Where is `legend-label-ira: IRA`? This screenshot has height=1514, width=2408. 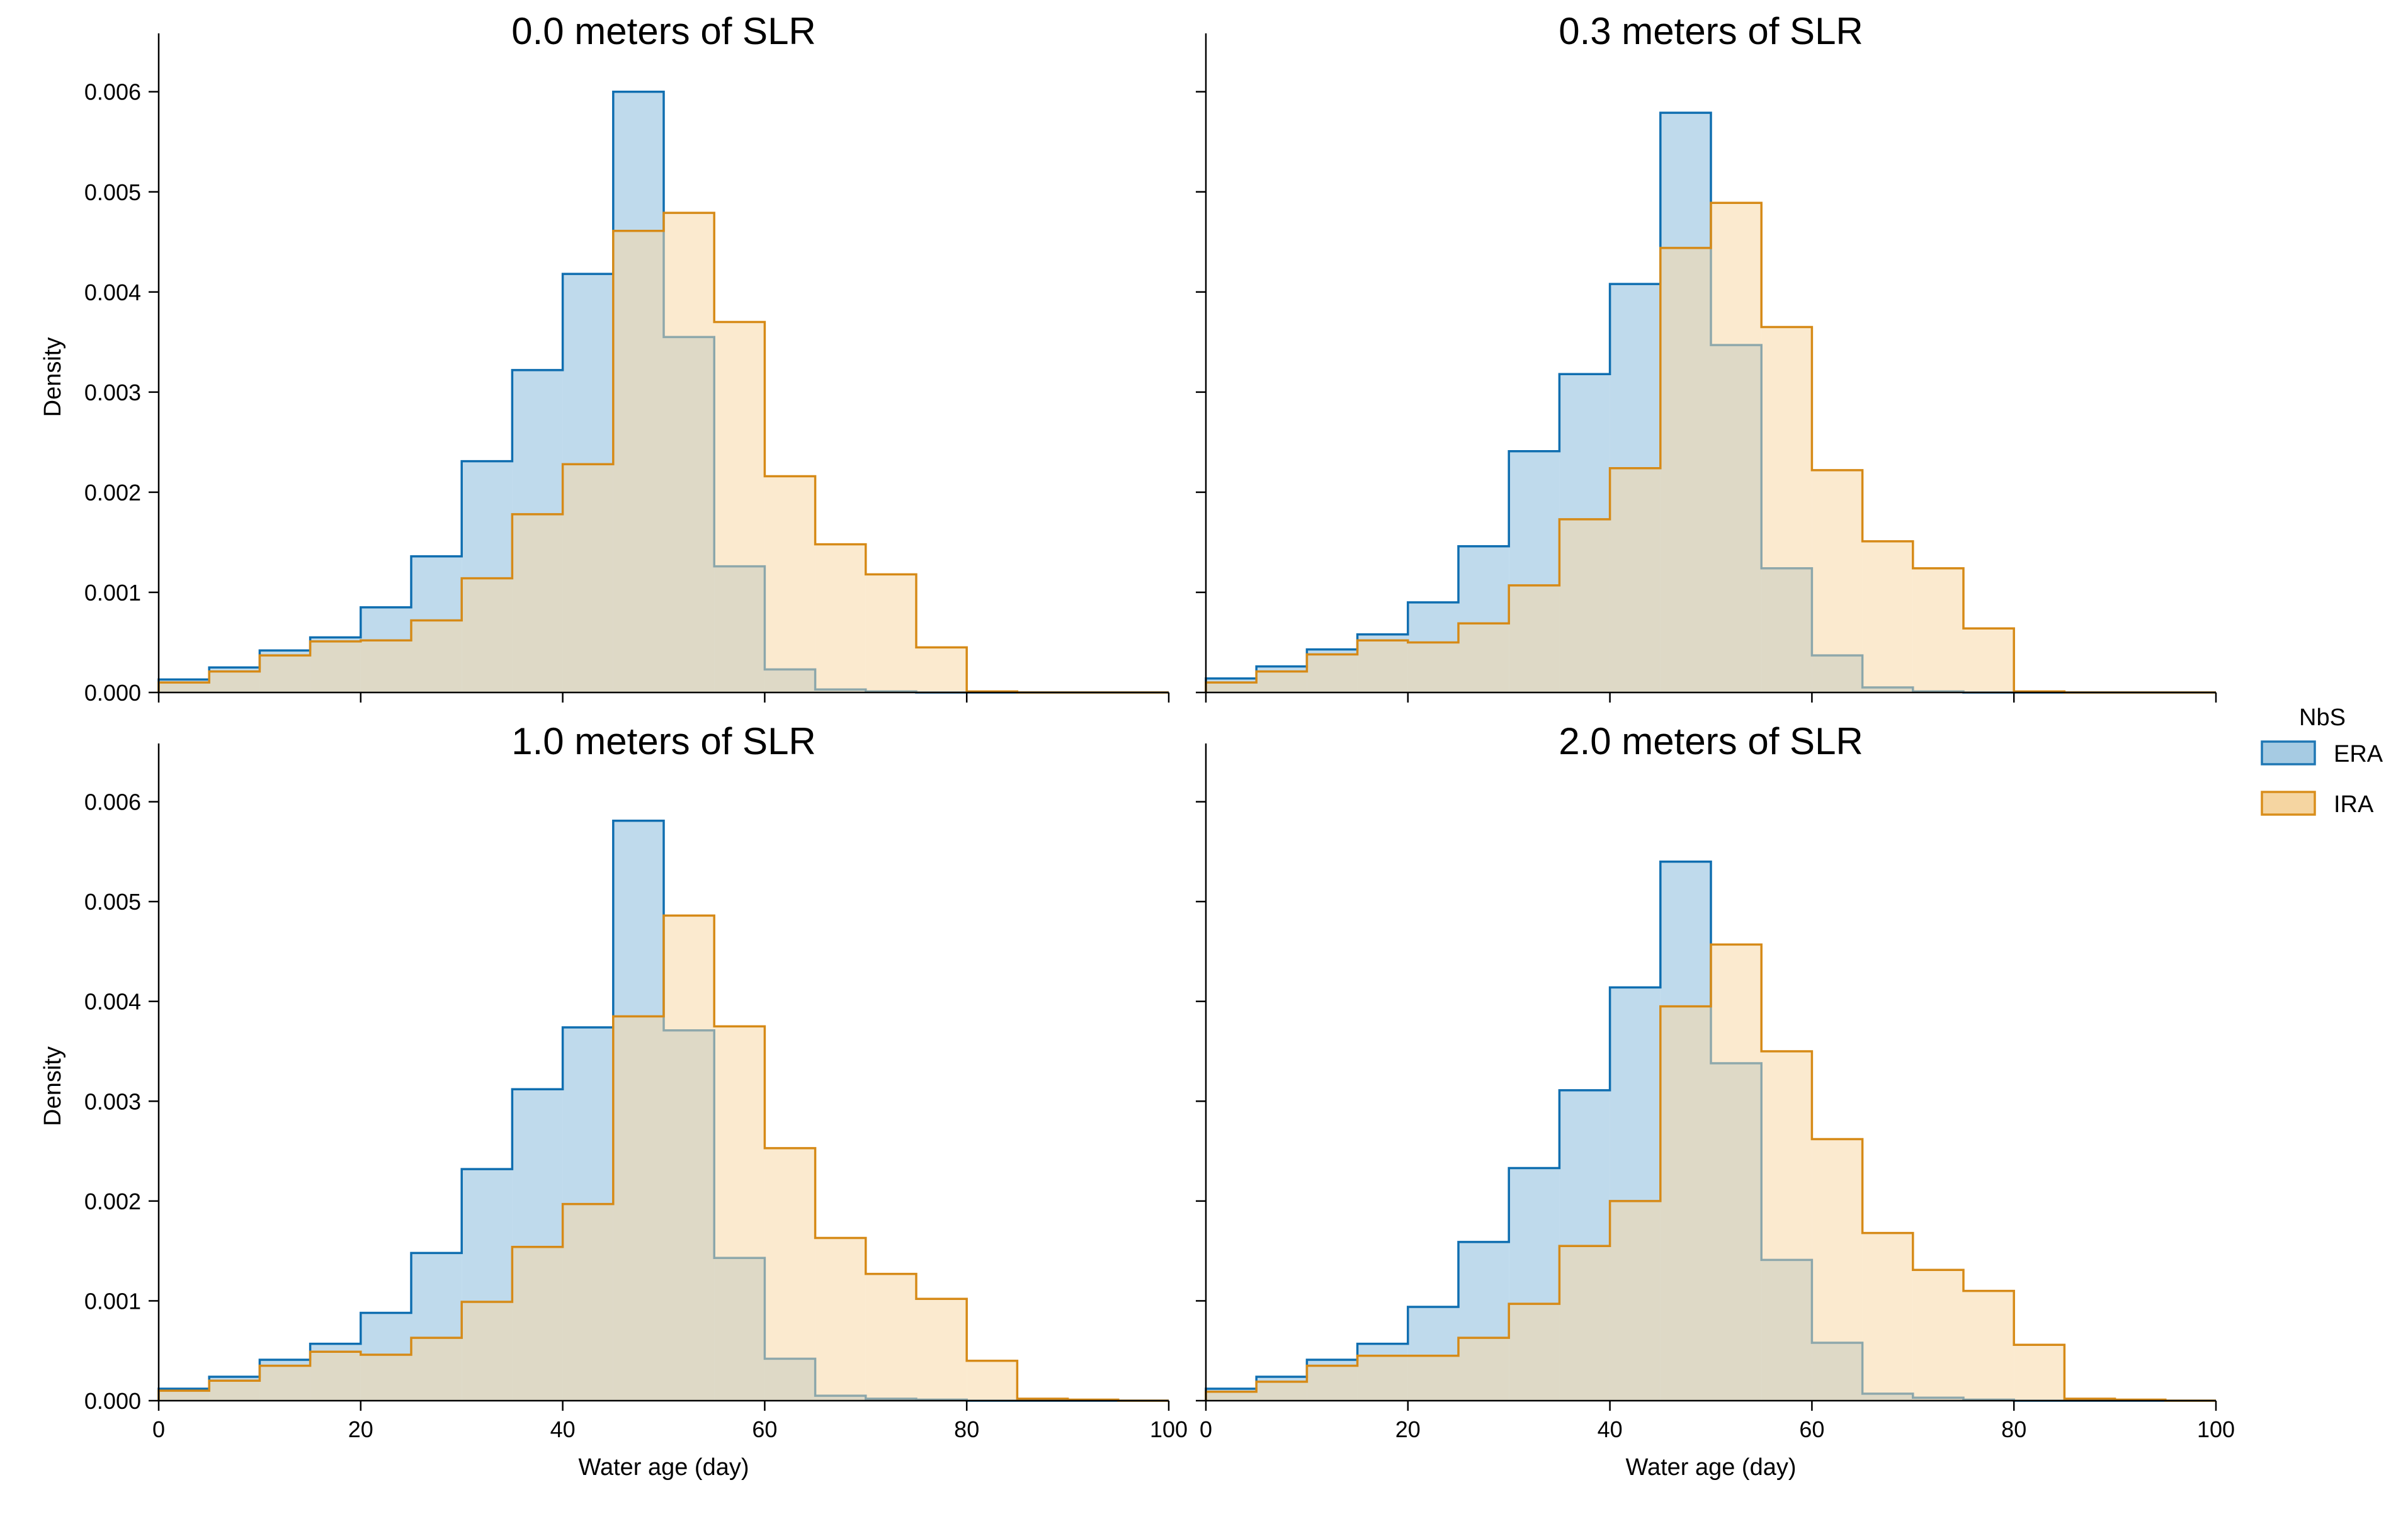 legend-label-ira: IRA is located at coordinates (2354, 805).